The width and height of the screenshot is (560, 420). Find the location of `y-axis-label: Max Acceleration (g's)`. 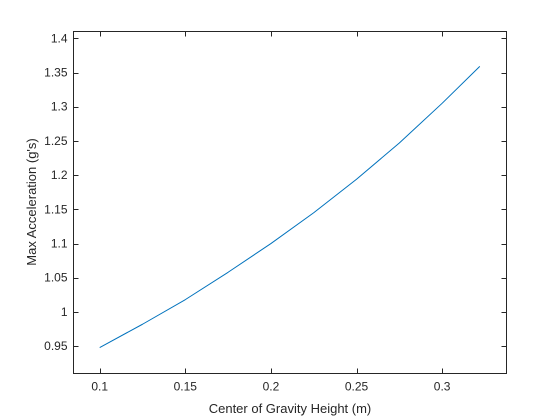

y-axis-label: Max Acceleration (g's) is located at coordinates (31, 201).